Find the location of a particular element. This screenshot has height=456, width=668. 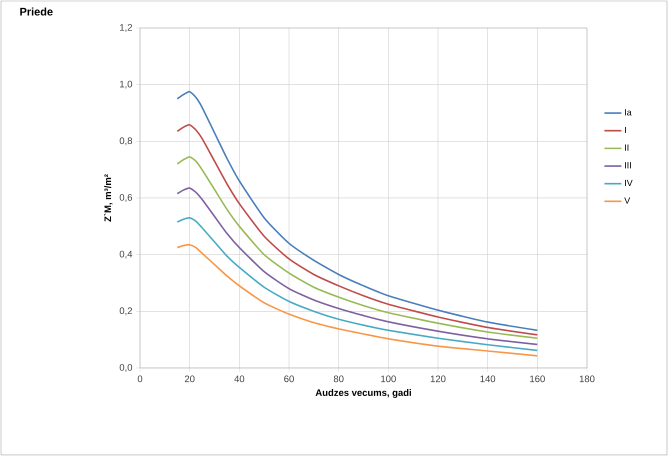

y-tick-label: 1,2 is located at coordinates (126, 28).